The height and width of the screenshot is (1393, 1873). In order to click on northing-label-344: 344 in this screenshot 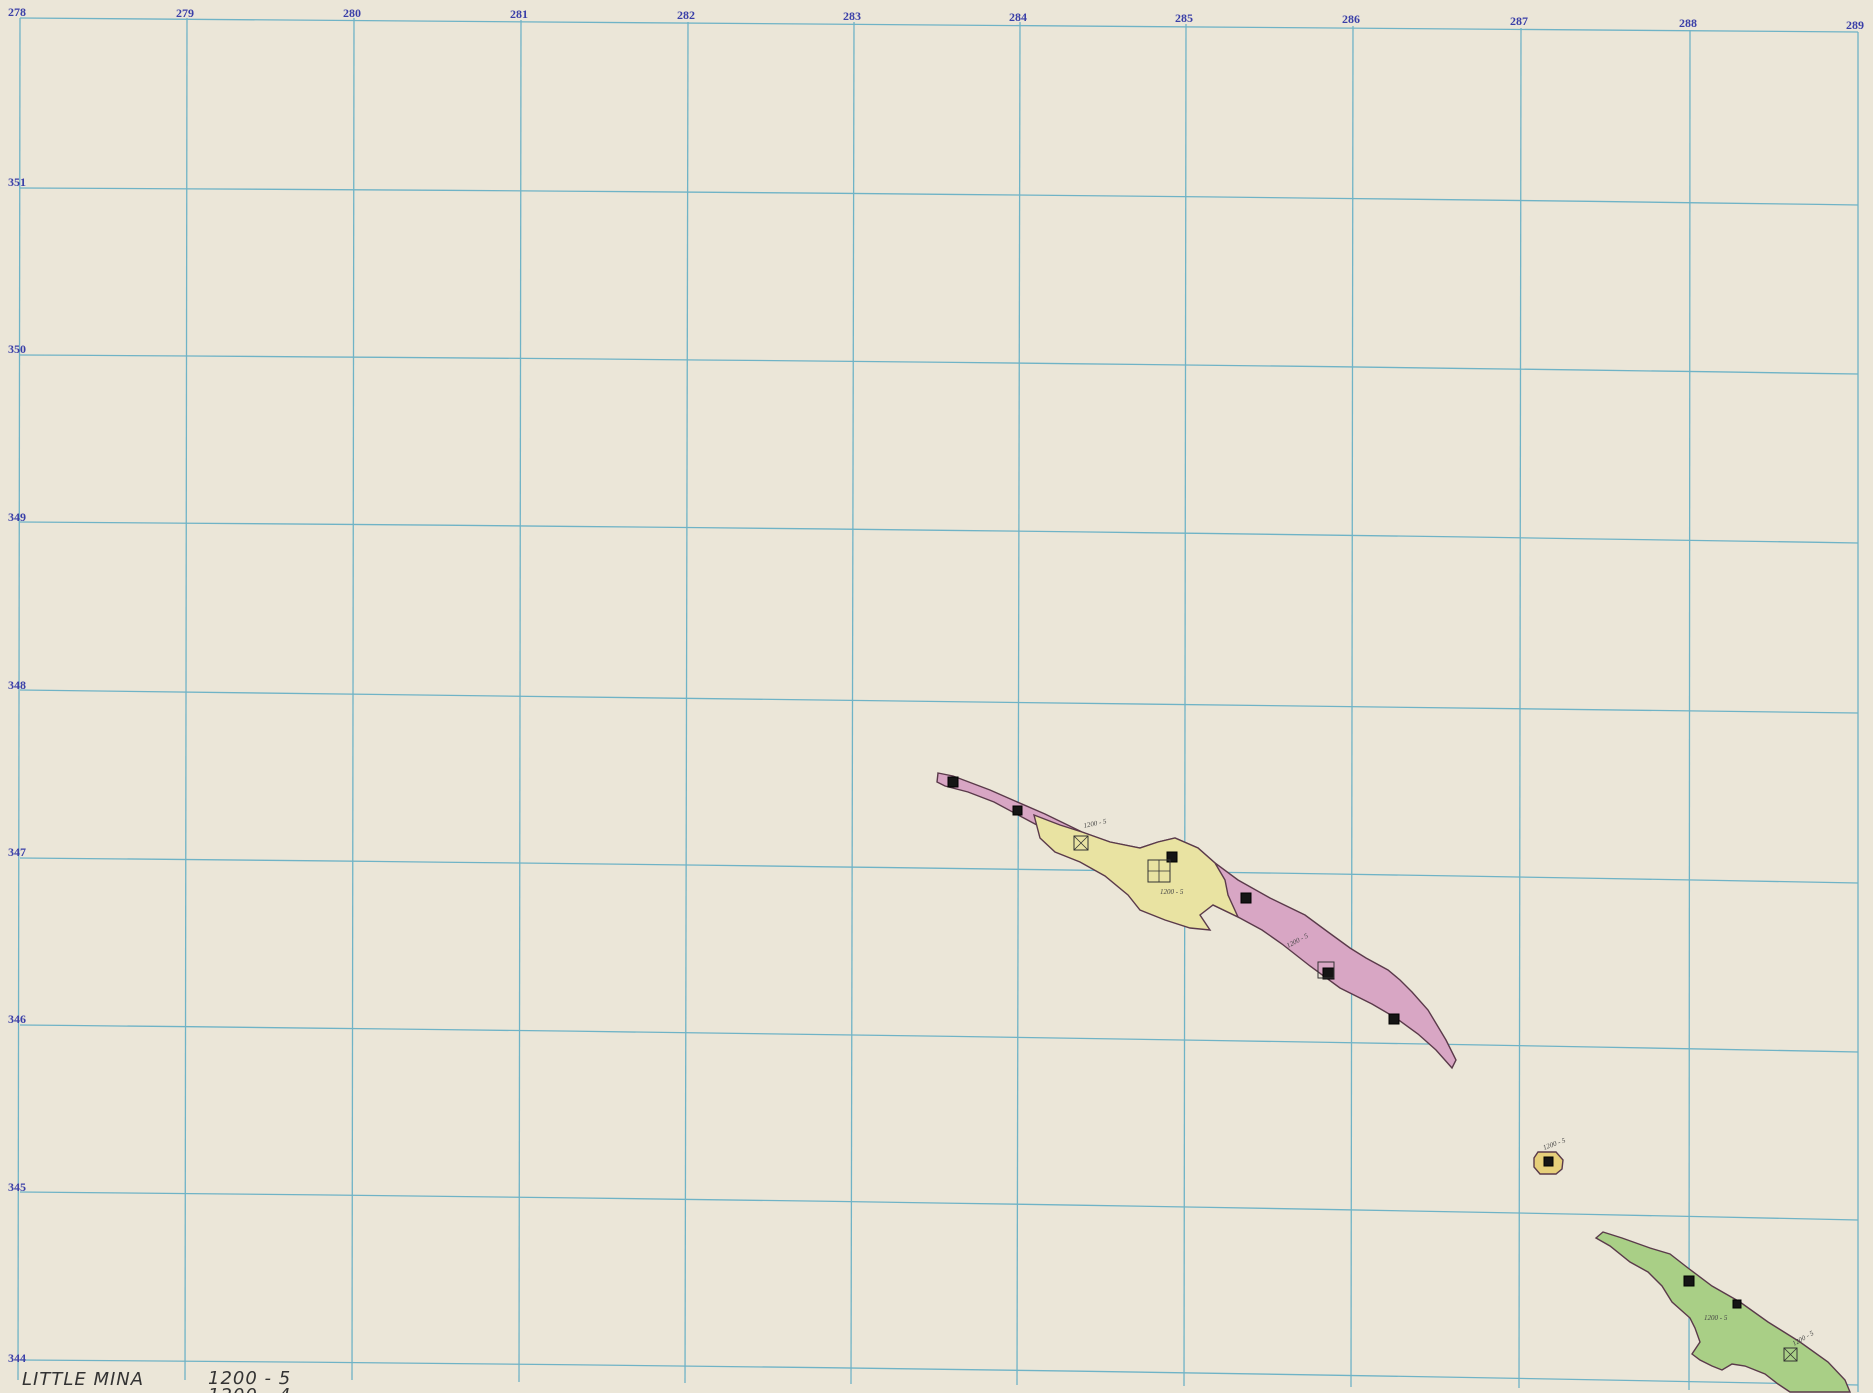, I will do `click(17, 1358)`.